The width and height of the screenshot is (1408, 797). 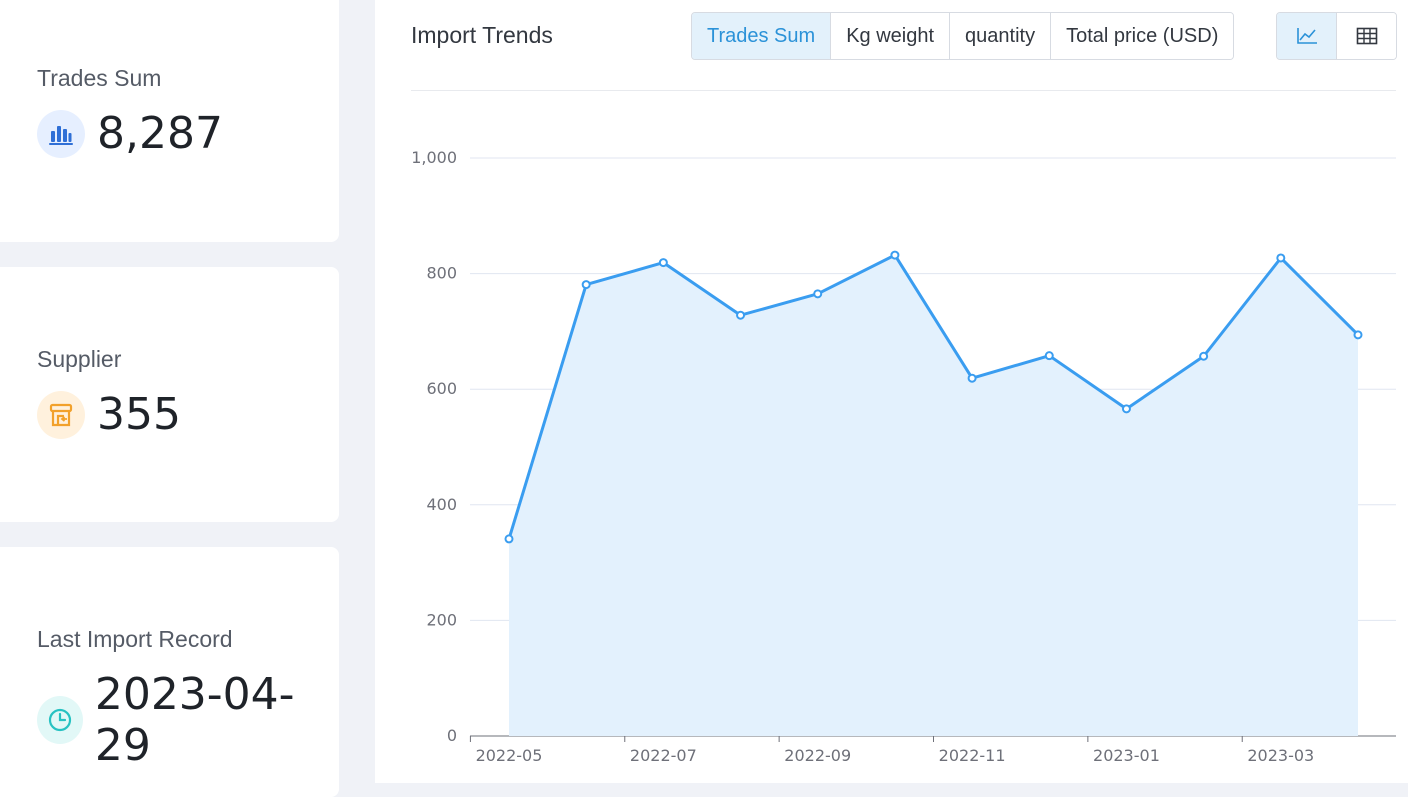 I want to click on supplier-card: Supplier 355, so click(x=169, y=394).